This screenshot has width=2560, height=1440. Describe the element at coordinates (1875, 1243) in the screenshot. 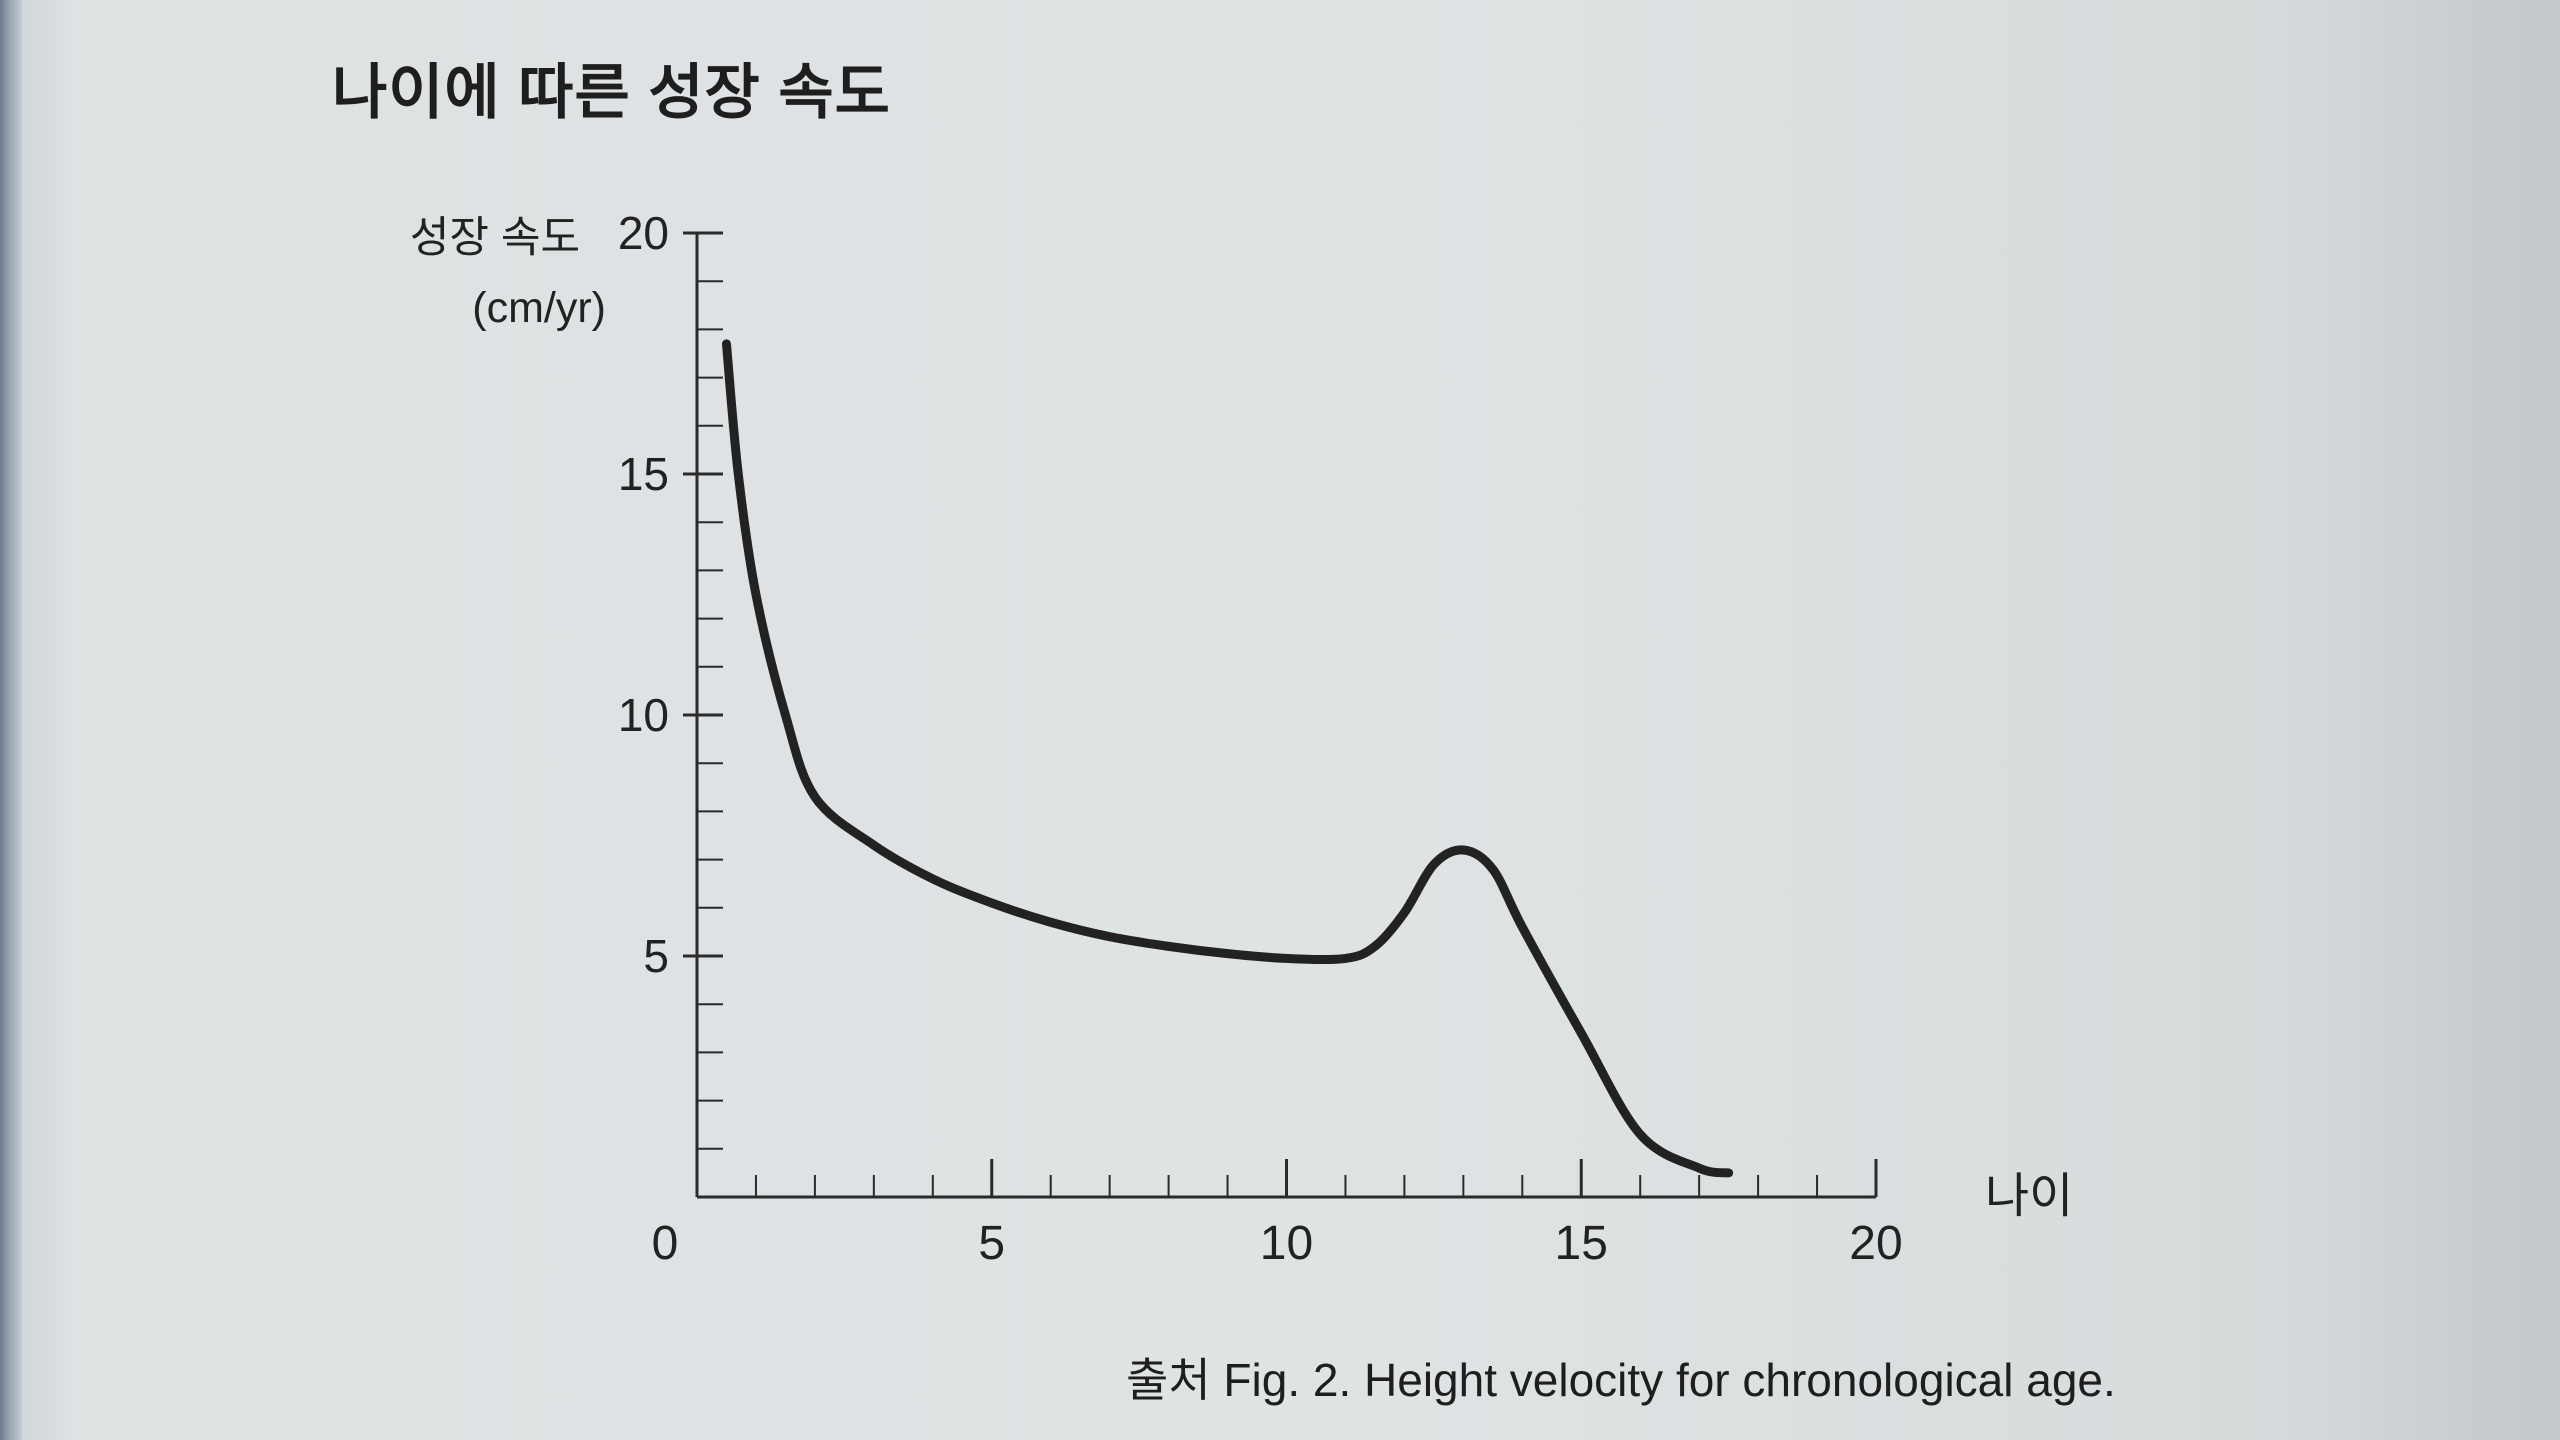

I see `x-tick-label: 20` at that location.